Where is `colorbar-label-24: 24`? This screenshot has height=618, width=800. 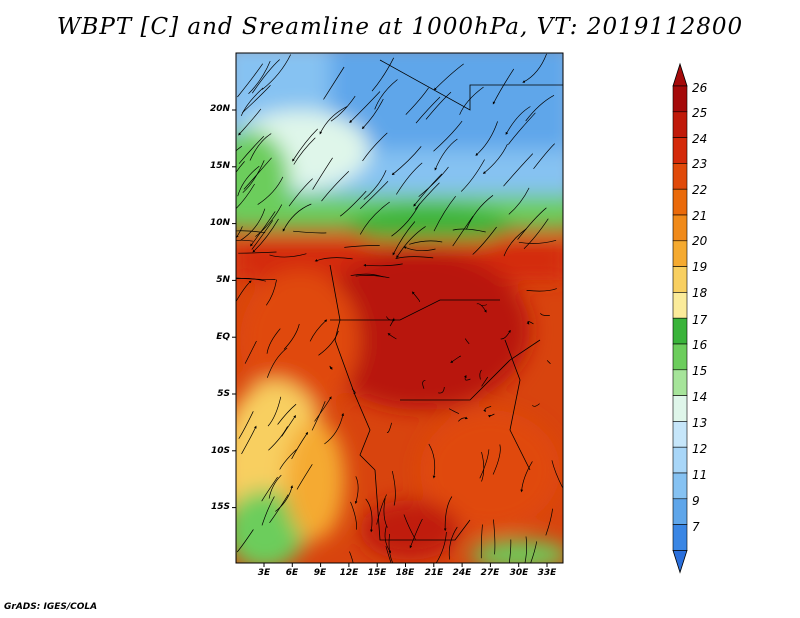
colorbar-label-24: 24 is located at coordinates (700, 139).